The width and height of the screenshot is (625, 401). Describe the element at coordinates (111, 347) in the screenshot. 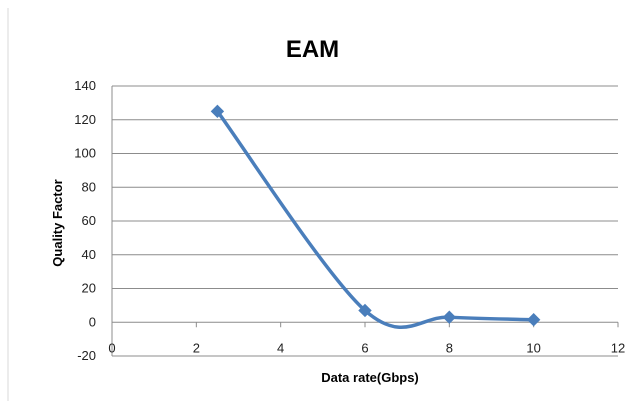

I see `x-tick-label: 0` at that location.